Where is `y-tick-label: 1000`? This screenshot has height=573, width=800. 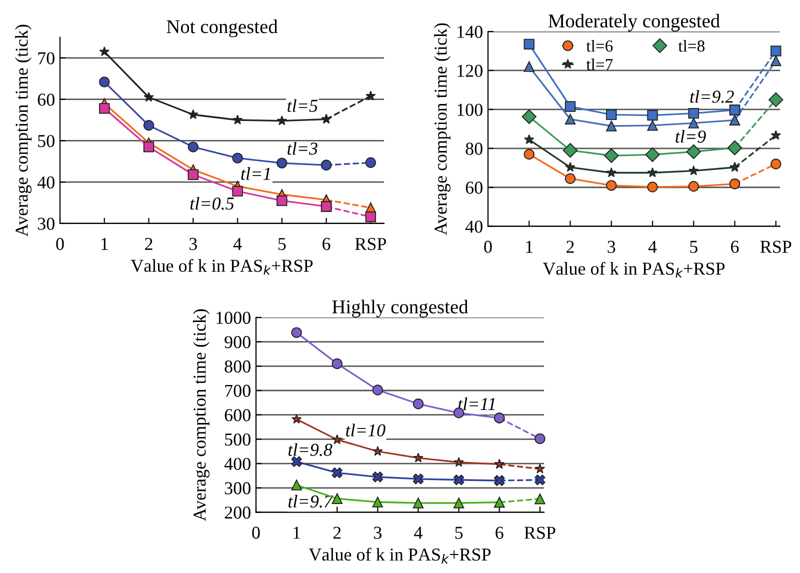
y-tick-label: 1000 is located at coordinates (233, 318).